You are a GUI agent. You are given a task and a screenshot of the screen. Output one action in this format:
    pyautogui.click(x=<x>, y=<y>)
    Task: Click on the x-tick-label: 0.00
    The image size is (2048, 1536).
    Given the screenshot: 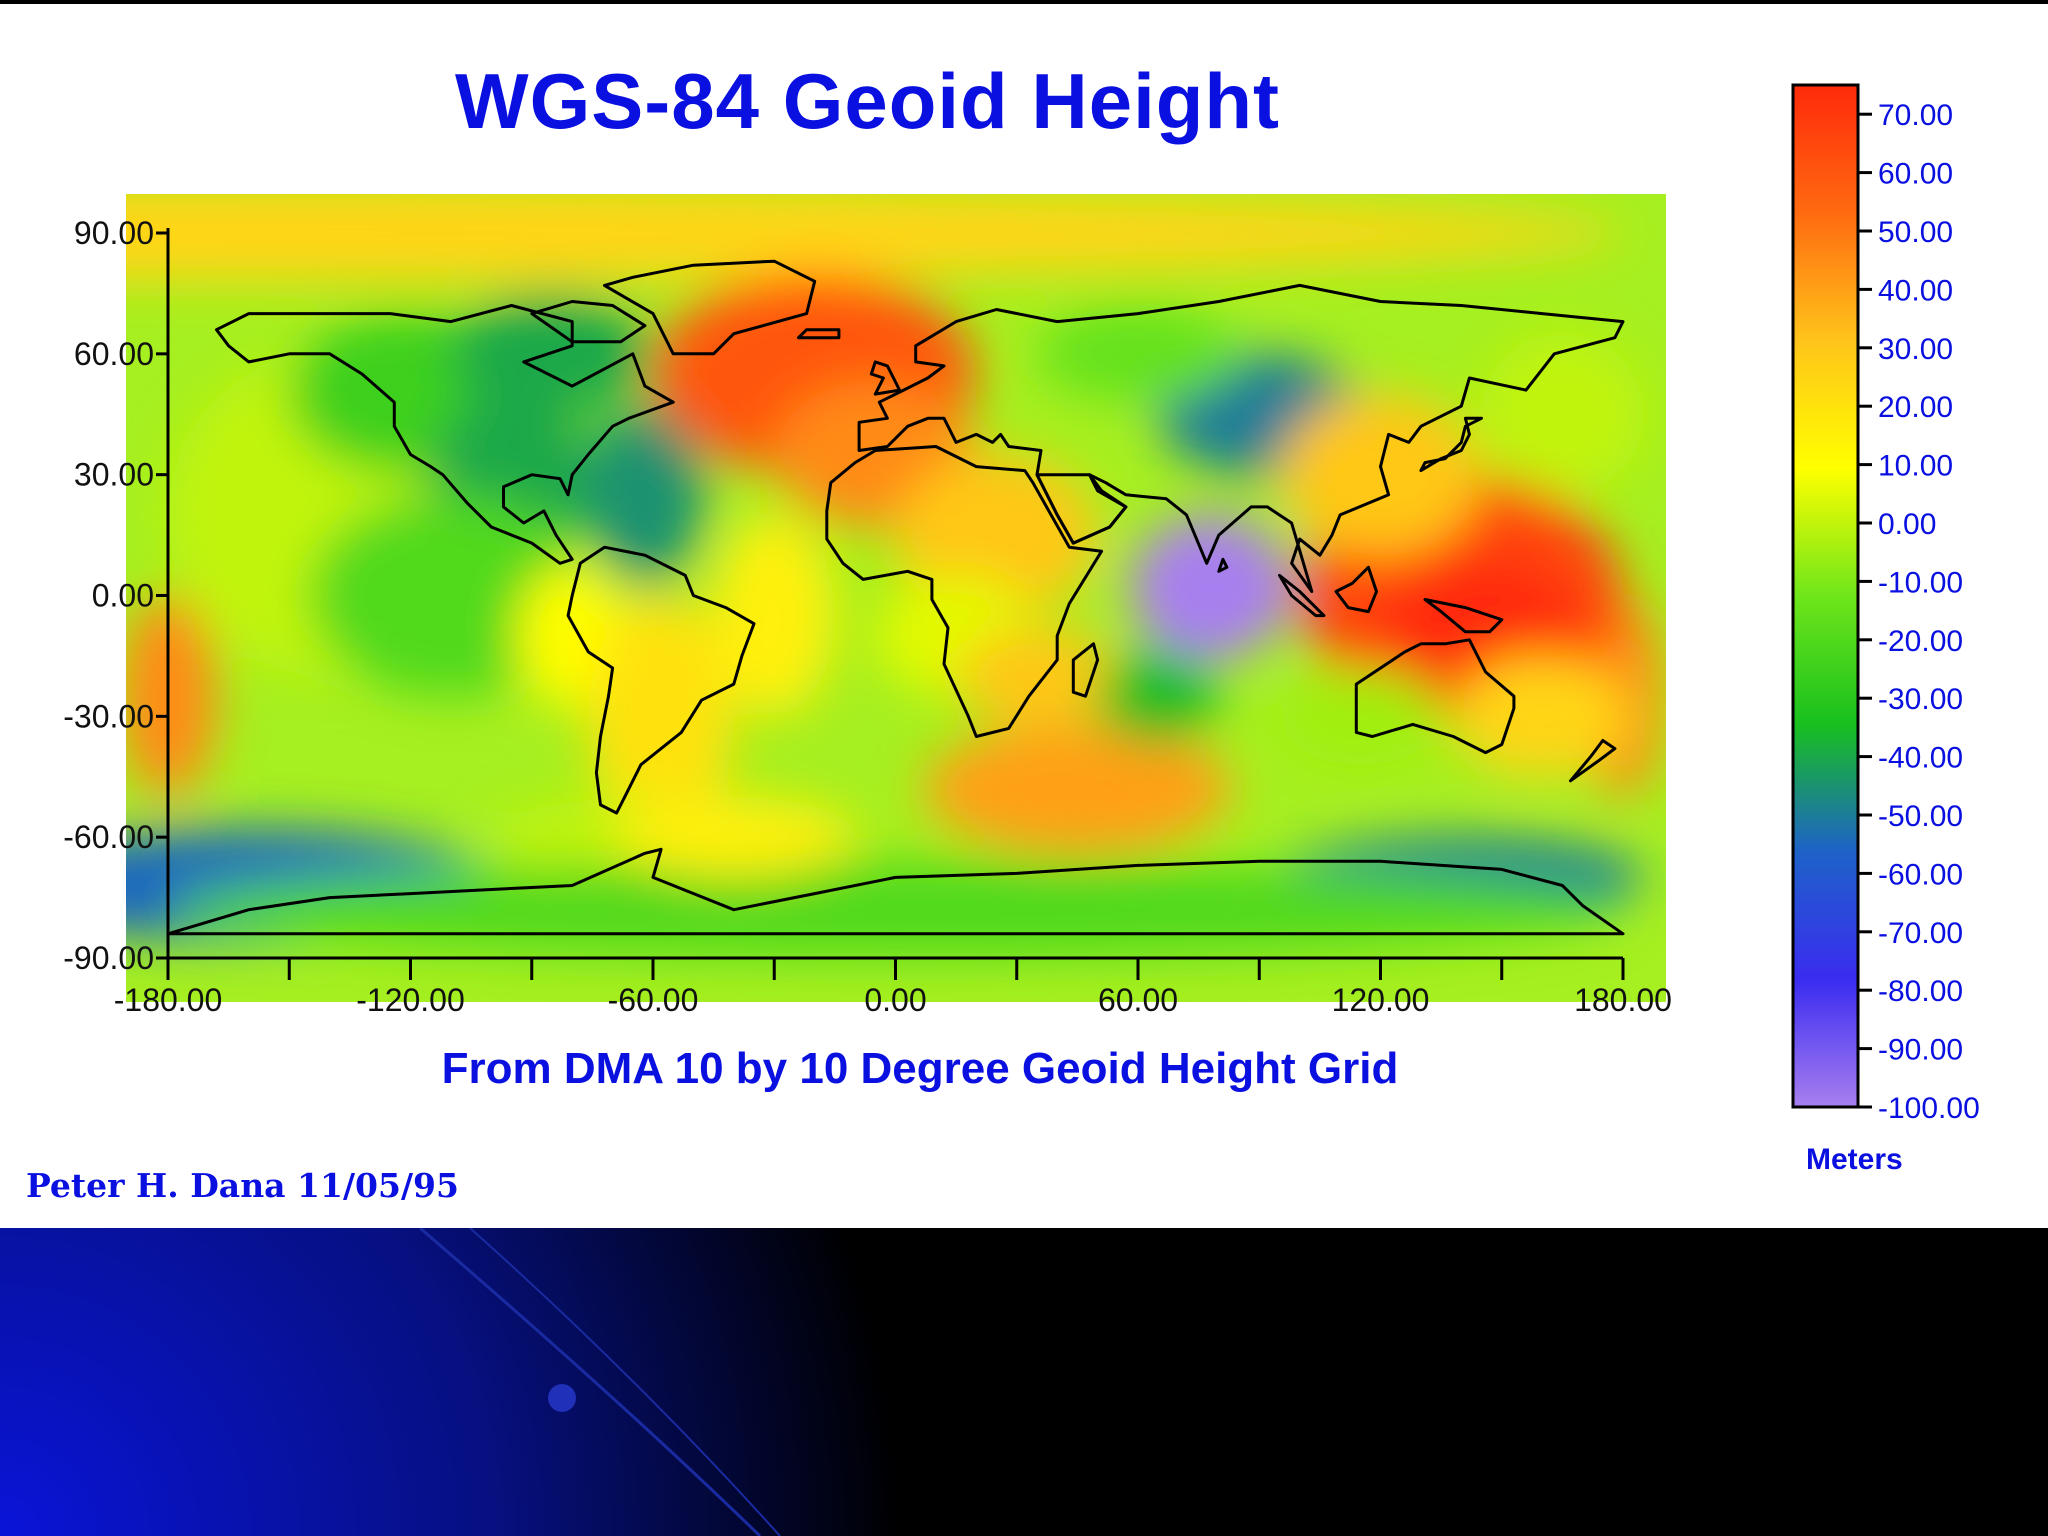 What is the action you would take?
    pyautogui.click(x=895, y=1000)
    